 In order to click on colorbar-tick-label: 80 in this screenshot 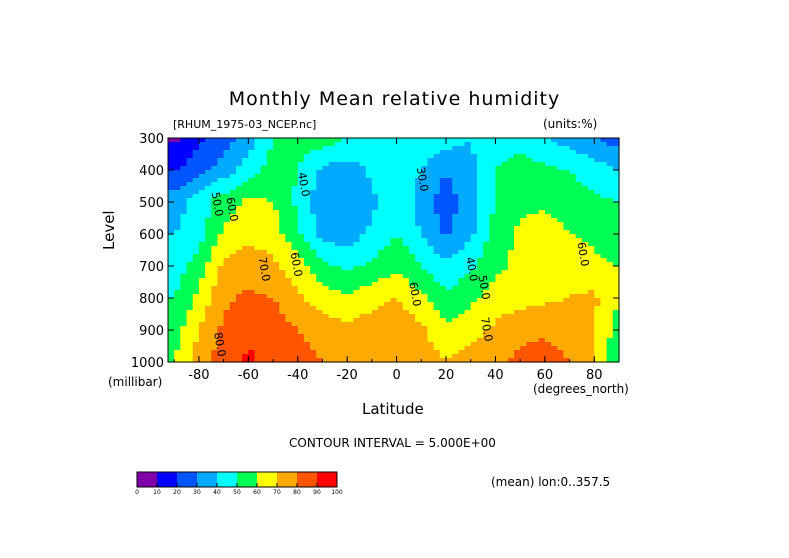, I will do `click(297, 492)`.